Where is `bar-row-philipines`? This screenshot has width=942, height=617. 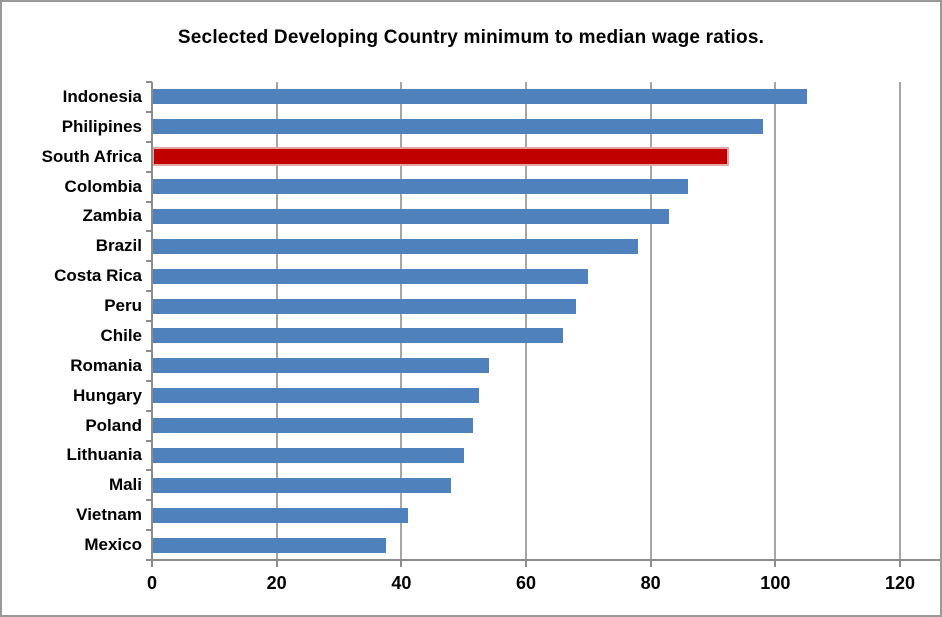
bar-row-philipines is located at coordinates (526, 127).